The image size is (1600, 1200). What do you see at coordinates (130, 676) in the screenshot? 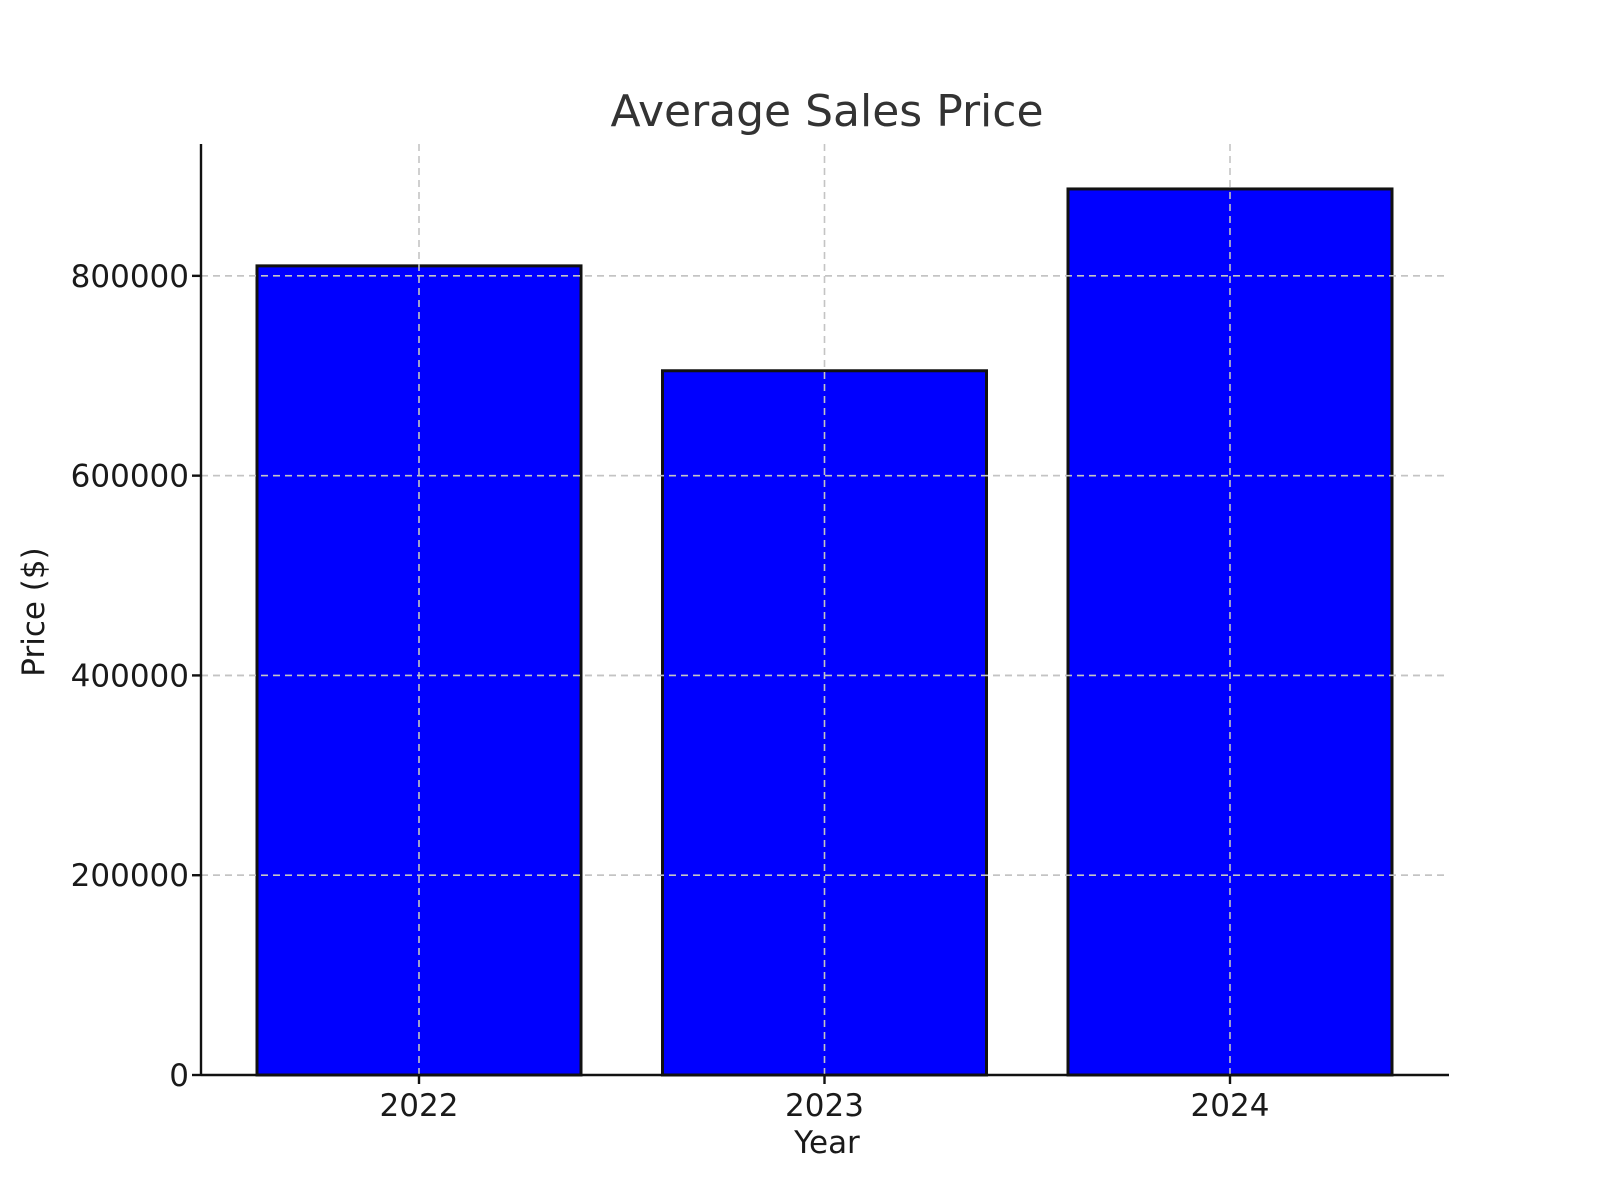
I see `y-tick-label: 400000` at bounding box center [130, 676].